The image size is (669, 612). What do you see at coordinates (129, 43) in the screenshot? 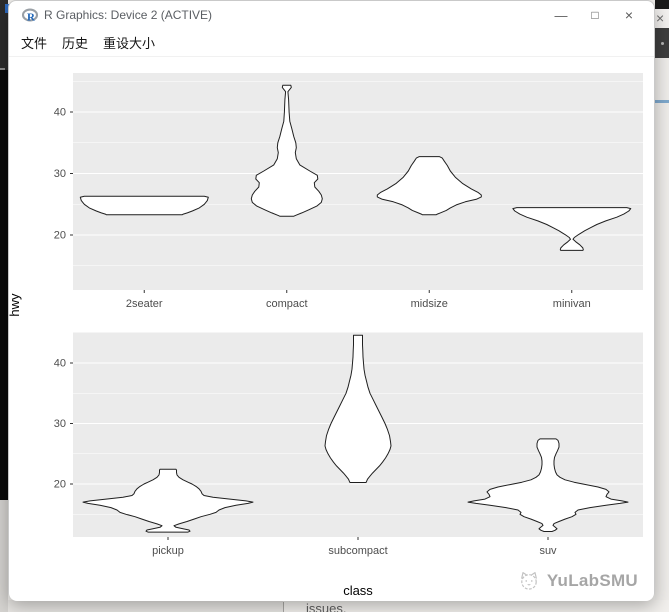
I see `menu-resize: 重设大小` at bounding box center [129, 43].